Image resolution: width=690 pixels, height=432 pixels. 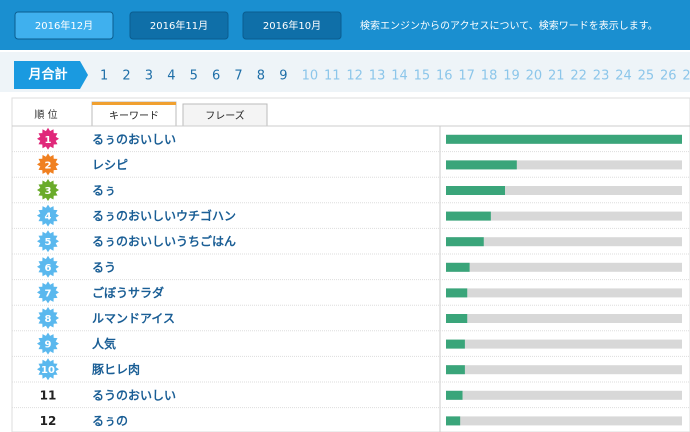 What do you see at coordinates (261, 76) in the screenshot?
I see `day-link: 8` at bounding box center [261, 76].